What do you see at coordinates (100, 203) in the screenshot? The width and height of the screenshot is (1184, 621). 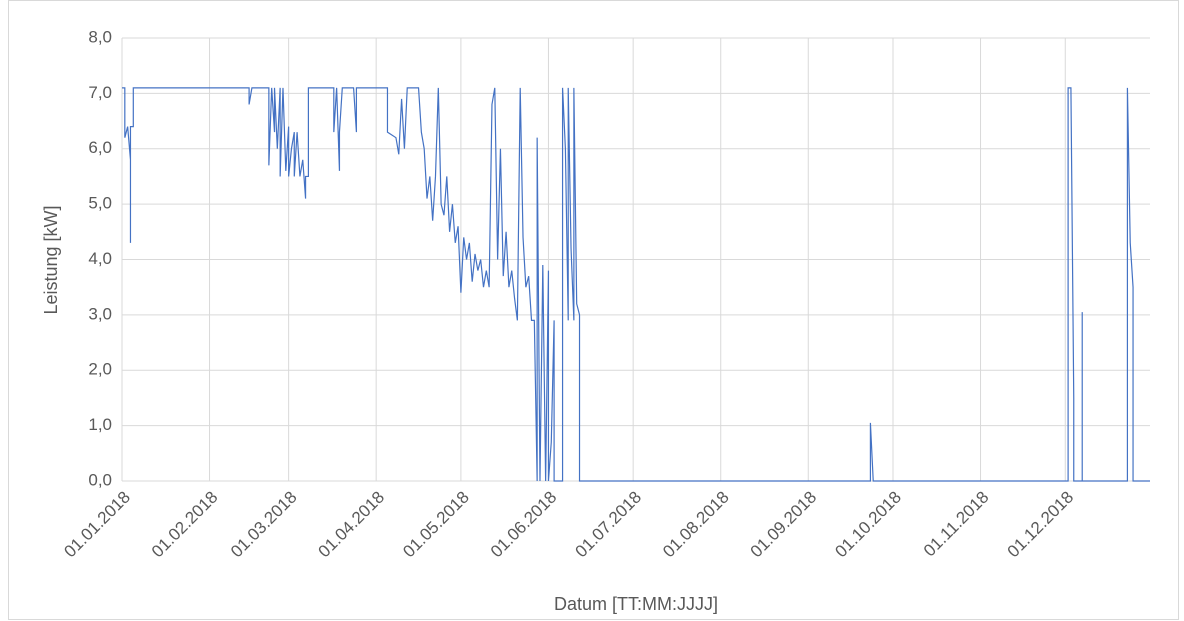 I see `y-tick-label: 5,0` at bounding box center [100, 203].